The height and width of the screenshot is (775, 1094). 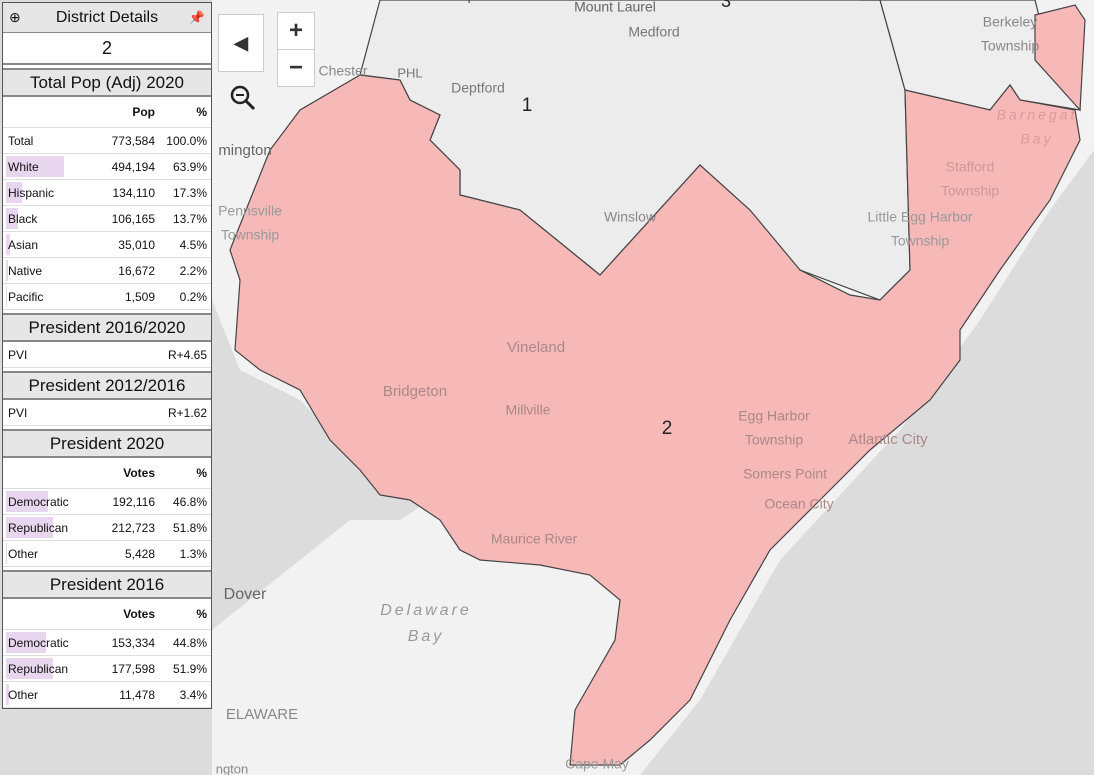 I want to click on map-label: Chester, so click(x=342, y=71).